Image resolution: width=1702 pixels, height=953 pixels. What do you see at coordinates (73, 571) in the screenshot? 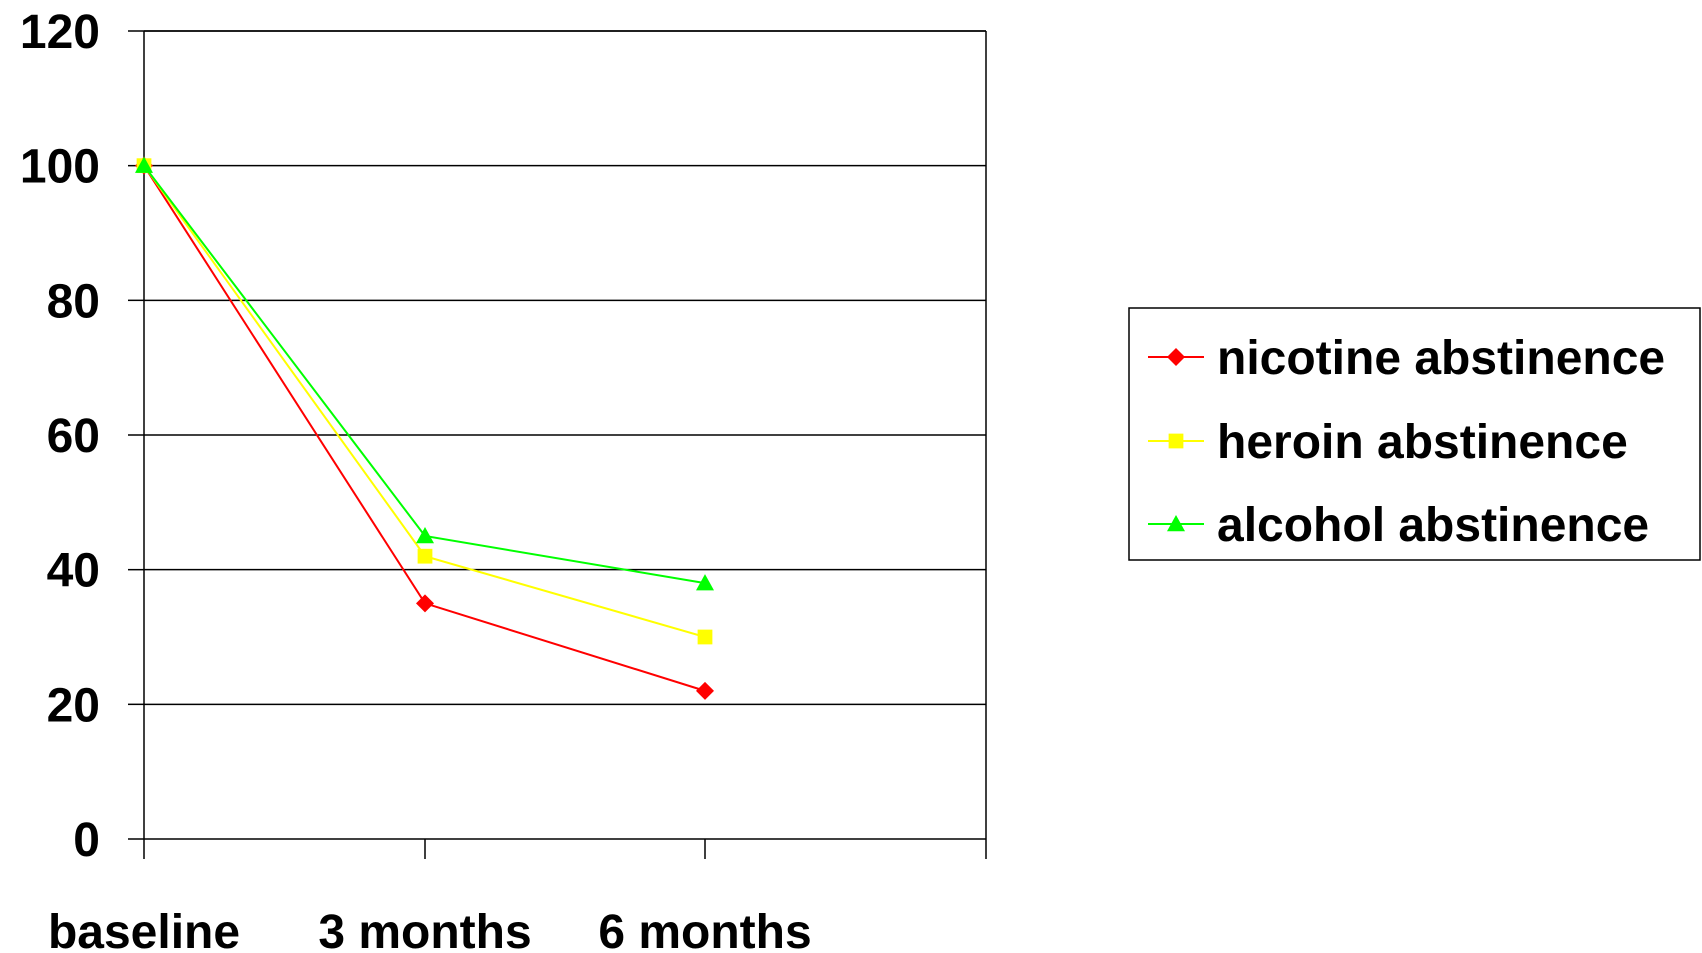
I see `y-tick-label: 40` at bounding box center [73, 571].